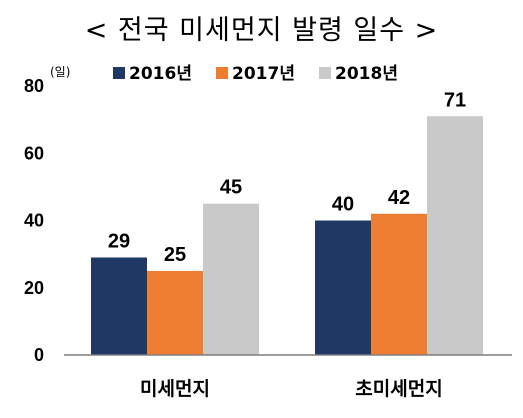 The height and width of the screenshot is (418, 523). What do you see at coordinates (399, 198) in the screenshot?
I see `data-label: 42` at bounding box center [399, 198].